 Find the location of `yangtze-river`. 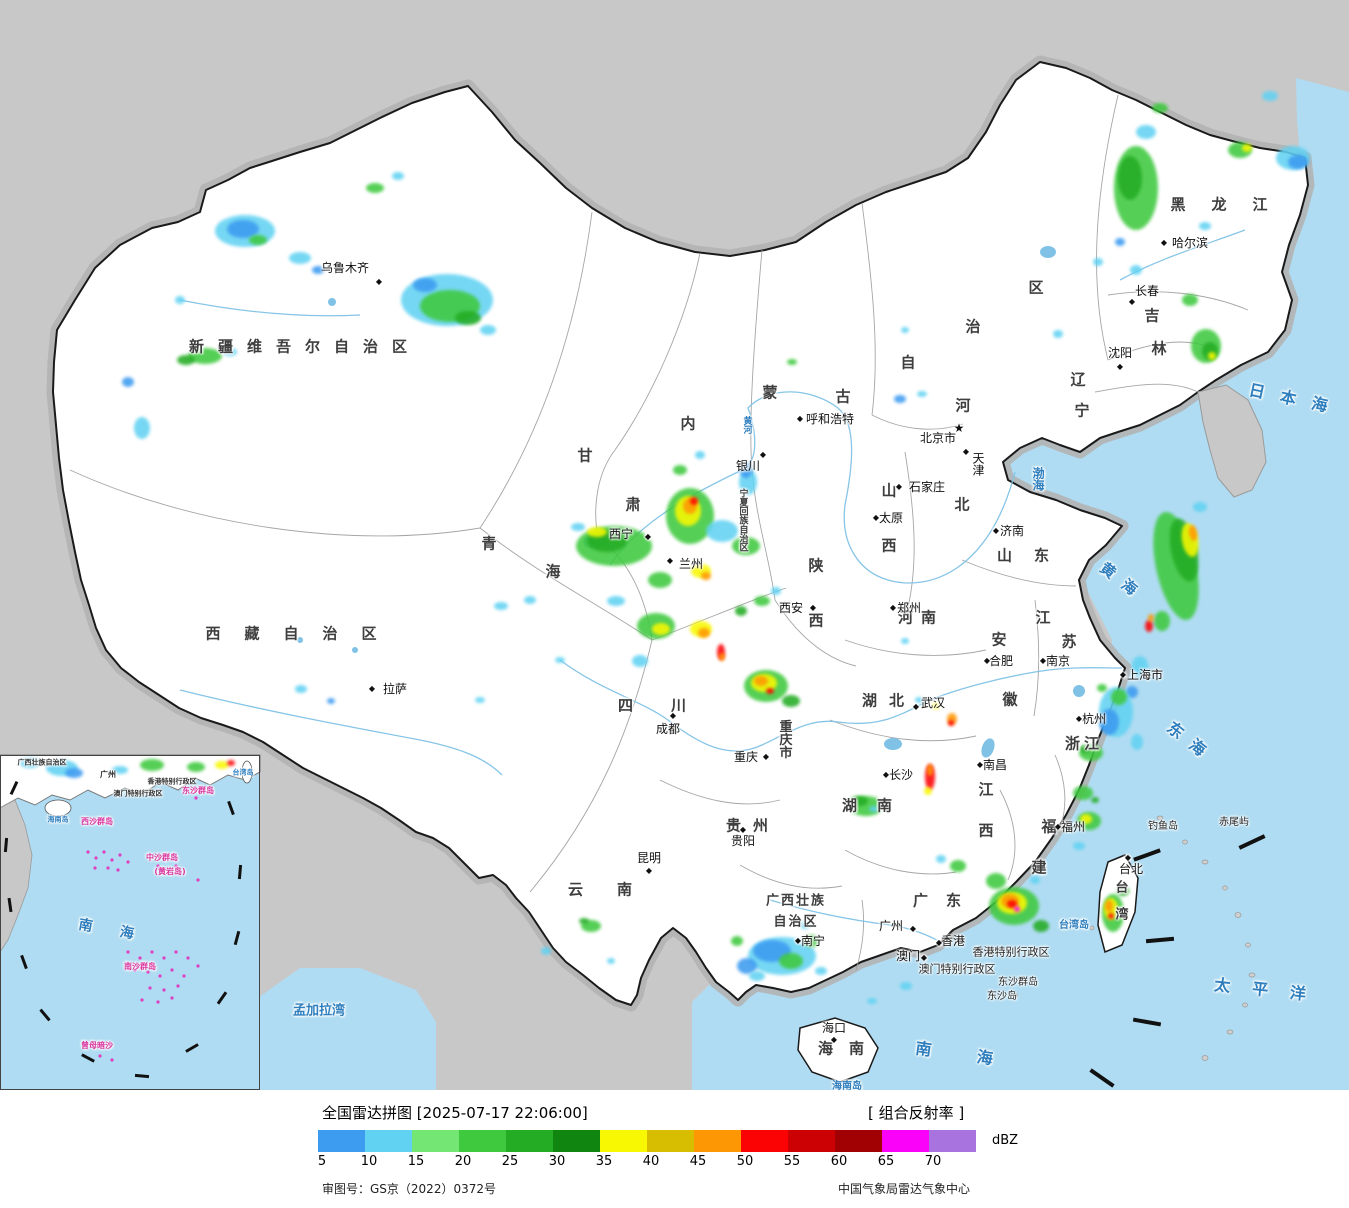

yangtze-river is located at coordinates (841, 705).